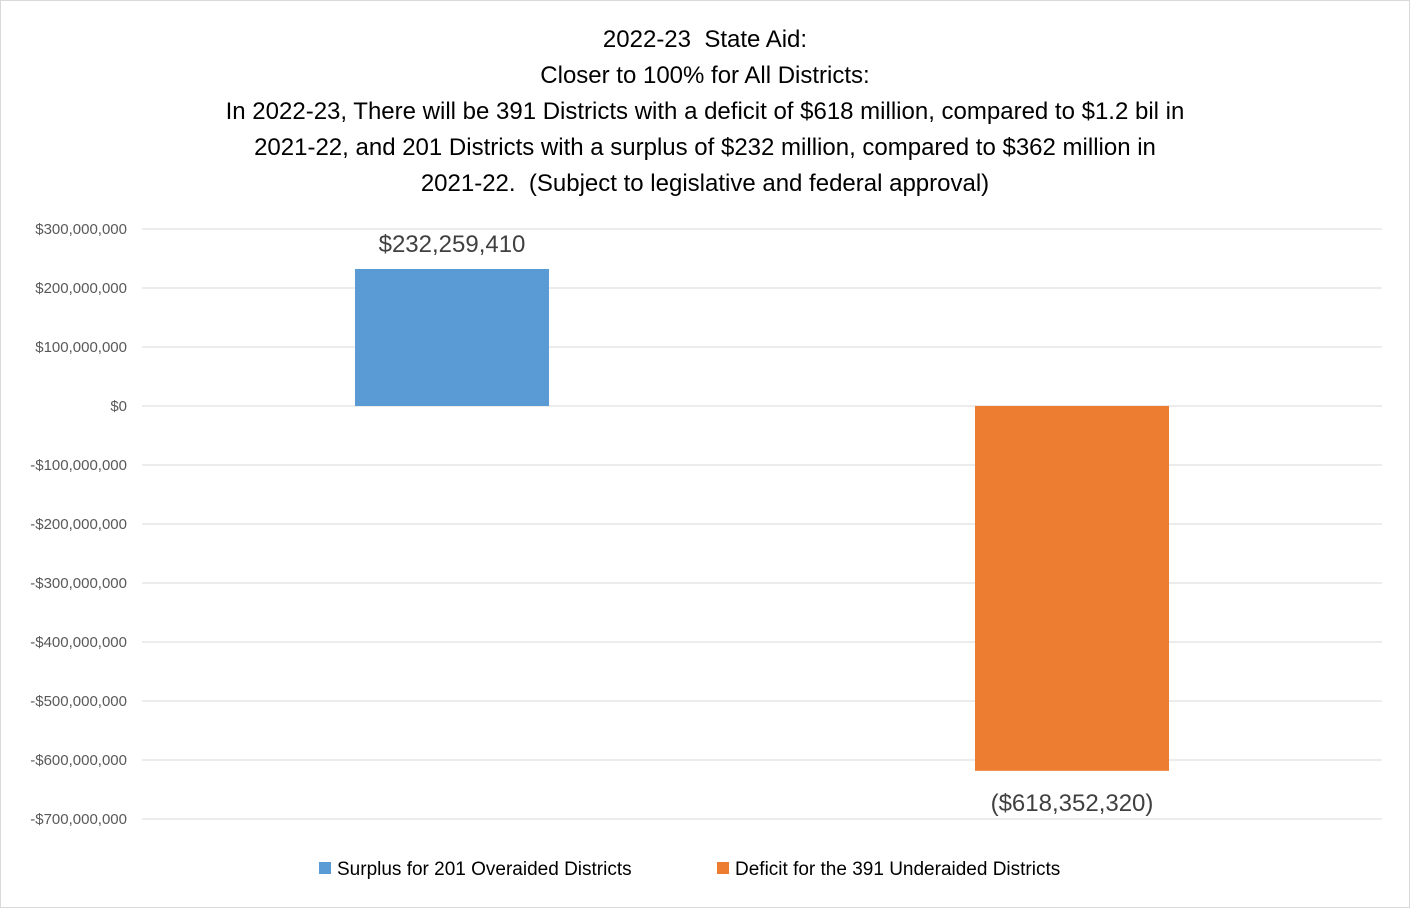 This screenshot has height=908, width=1410. What do you see at coordinates (452, 337) in the screenshot?
I see `bar-surplus` at bounding box center [452, 337].